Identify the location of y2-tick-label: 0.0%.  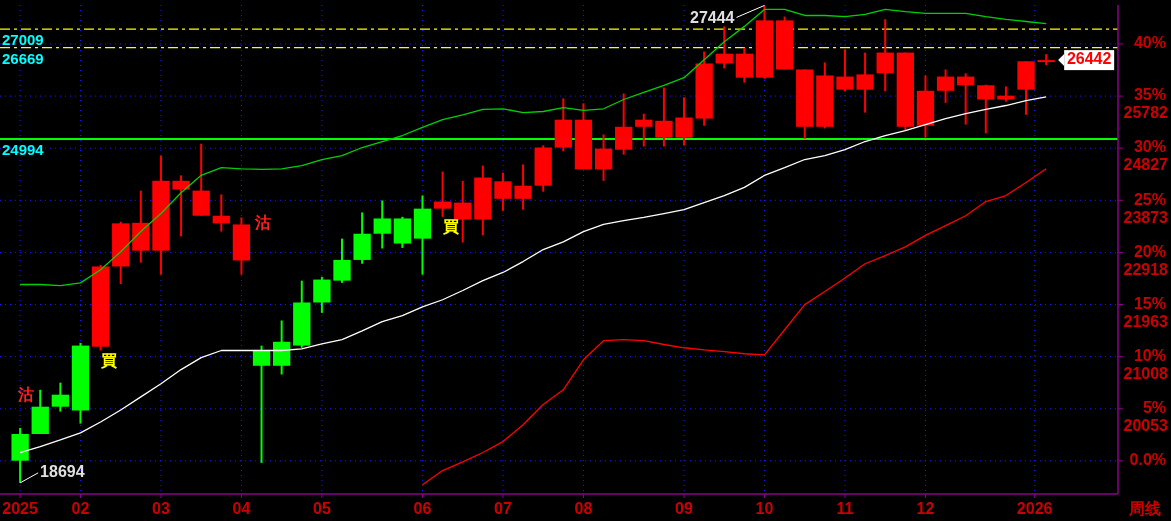
(1147, 460).